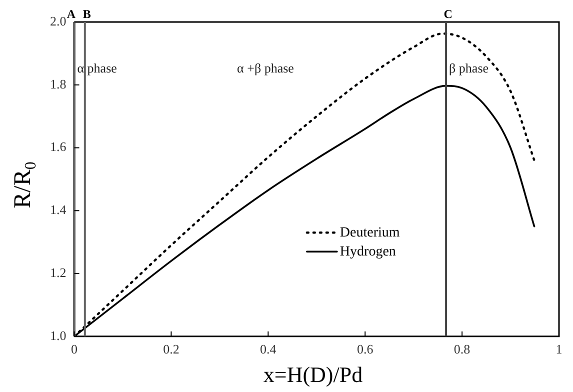 This screenshot has width=573, height=392. What do you see at coordinates (58, 272) in the screenshot?
I see `y-tick-label: 1.2` at bounding box center [58, 272].